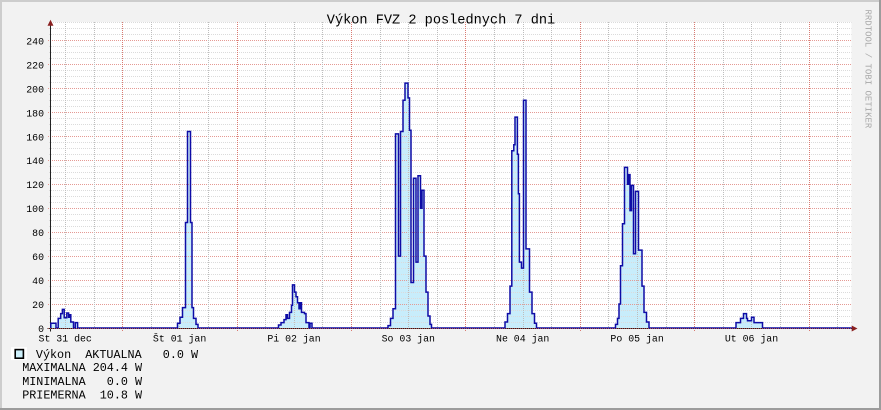 The height and width of the screenshot is (410, 881). Describe the element at coordinates (751, 339) in the screenshot. I see `svg-text: Ut 06 jan` at that location.